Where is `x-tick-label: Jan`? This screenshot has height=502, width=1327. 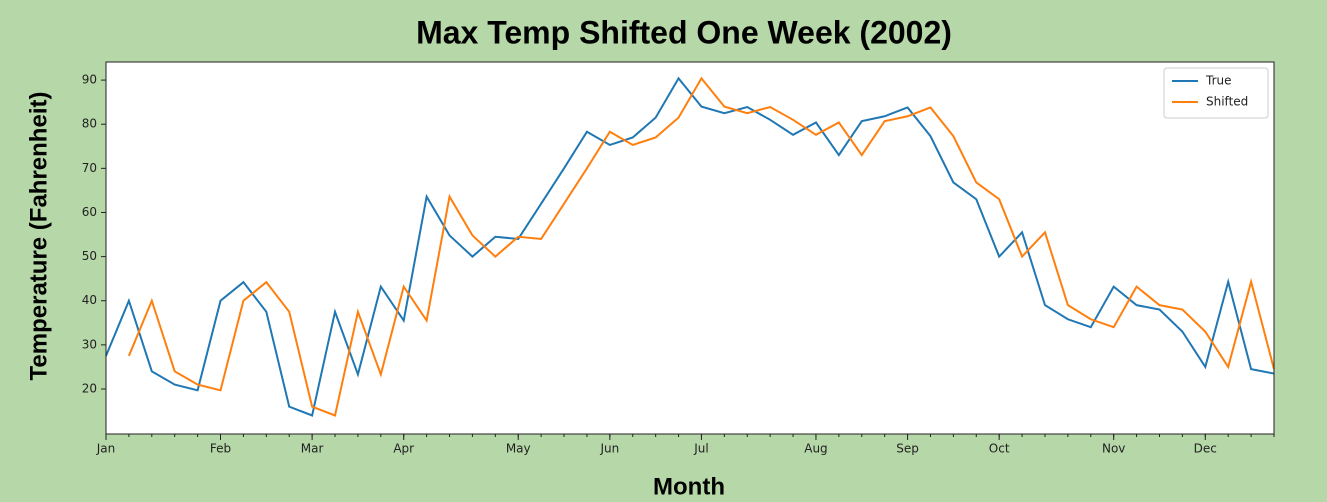 x-tick-label: Jan is located at coordinates (106, 449).